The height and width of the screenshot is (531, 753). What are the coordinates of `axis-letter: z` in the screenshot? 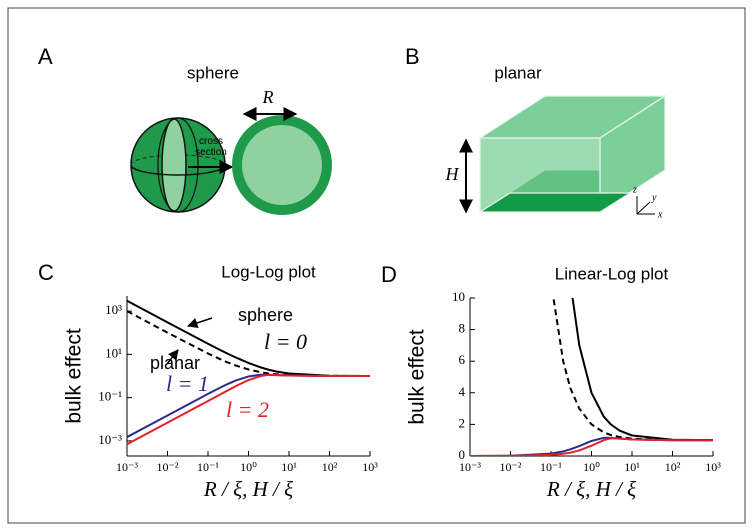 It's located at (634, 189).